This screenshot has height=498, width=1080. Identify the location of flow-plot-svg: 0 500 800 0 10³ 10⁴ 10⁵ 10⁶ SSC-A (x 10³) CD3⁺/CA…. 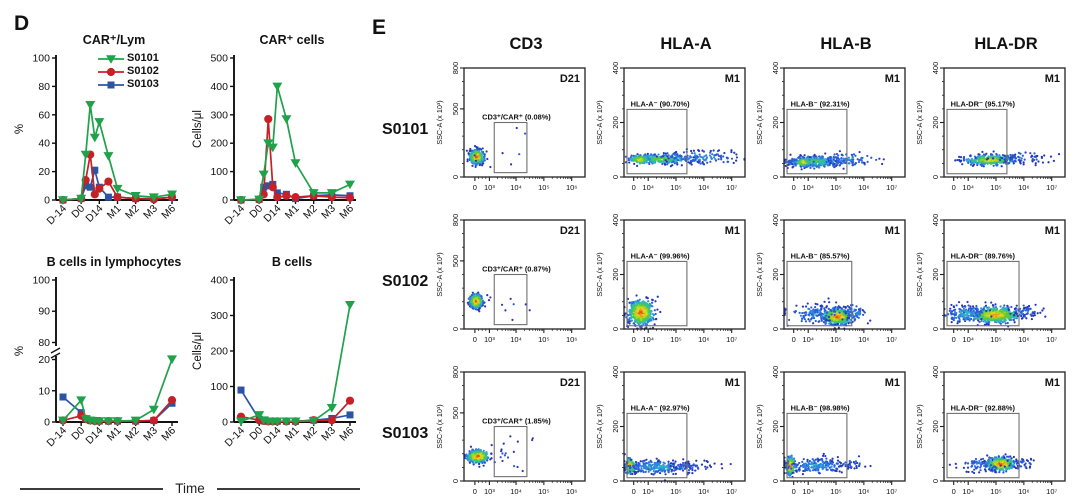
(510, 431).